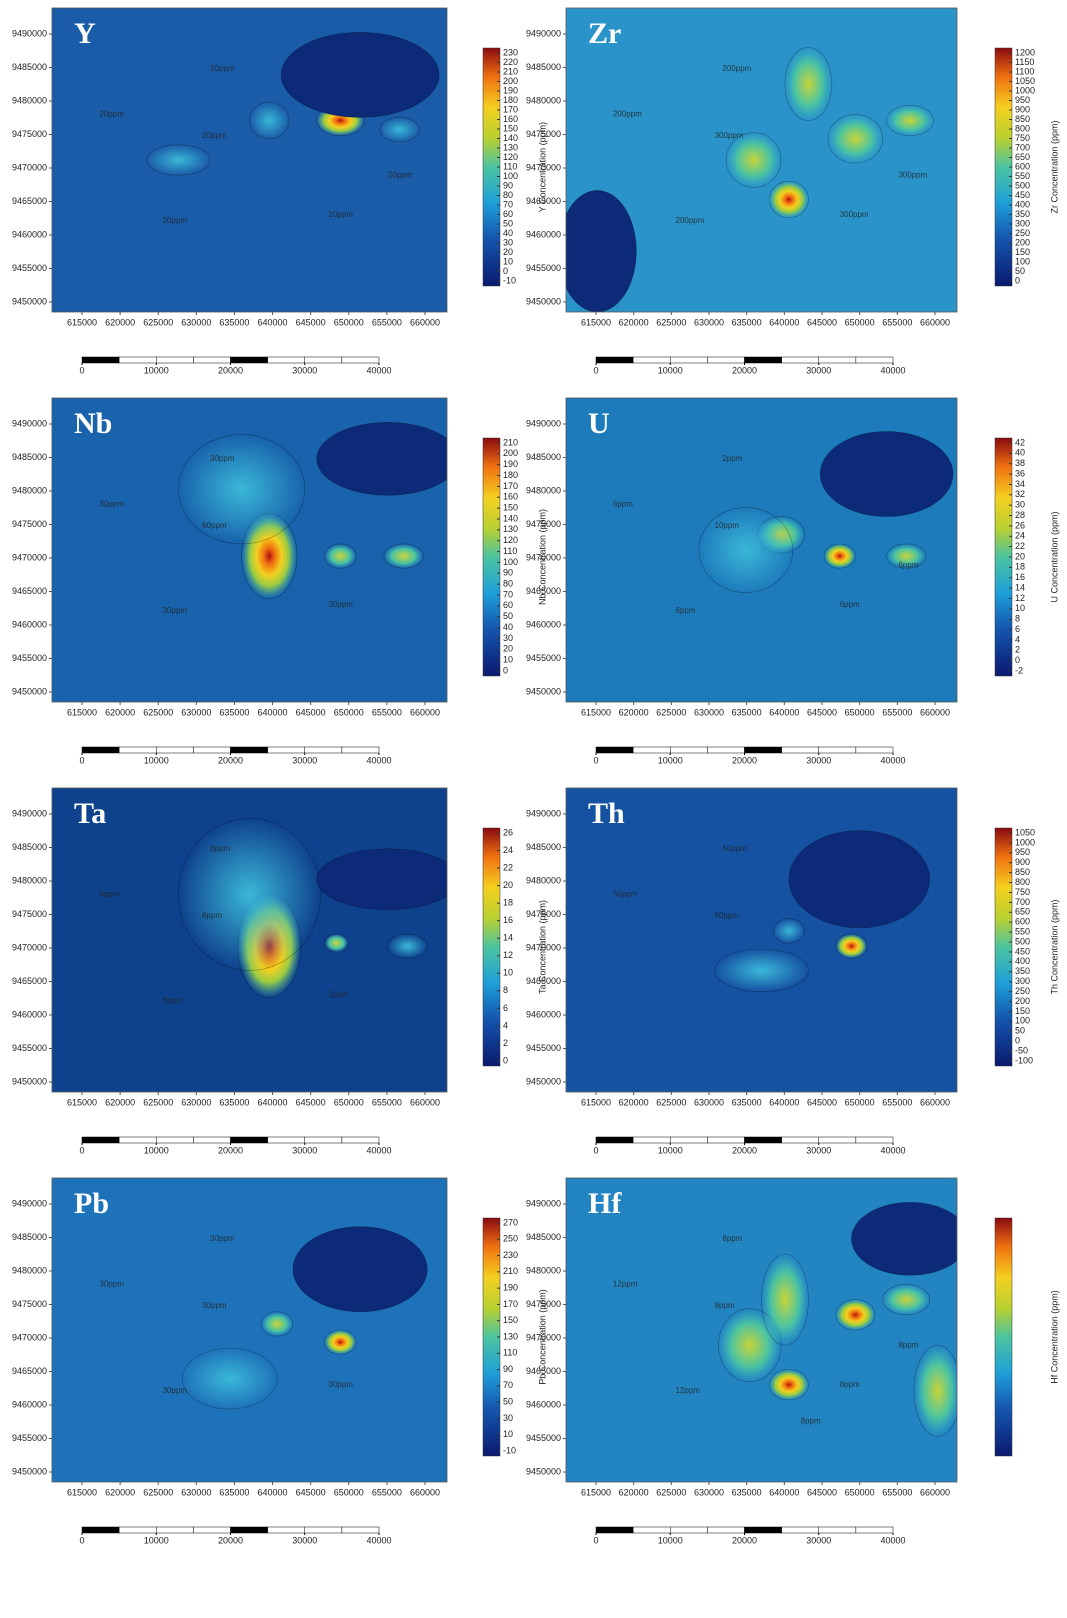  I want to click on colorbar-tick-label: 70, so click(508, 594).